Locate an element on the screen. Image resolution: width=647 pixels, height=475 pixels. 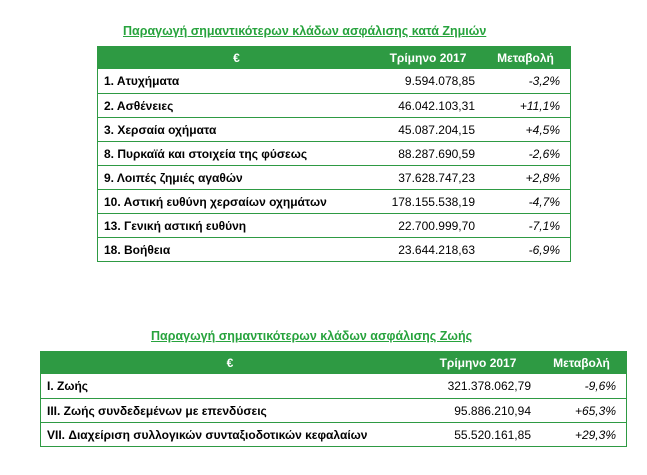
row-value: 9.594.078,85 is located at coordinates (439, 81).